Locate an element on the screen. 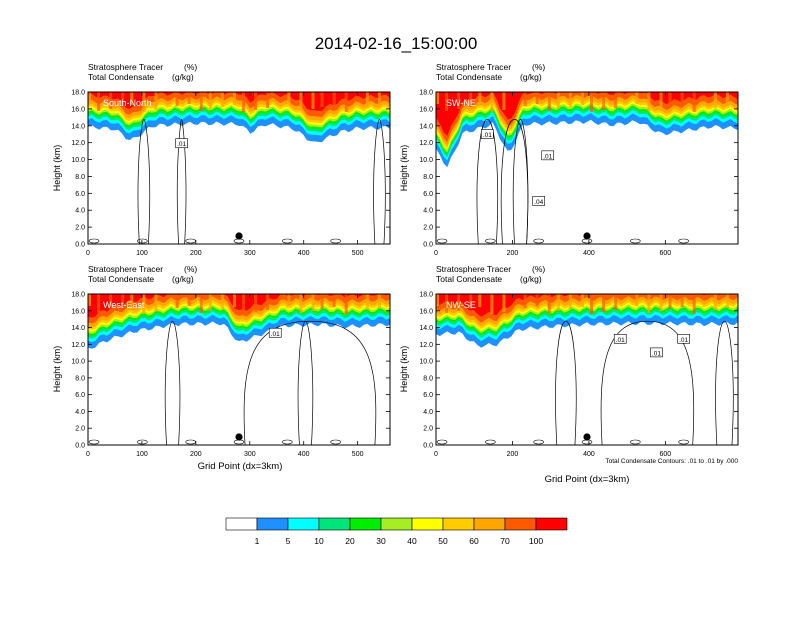  panel-name: West-East is located at coordinates (124, 305).